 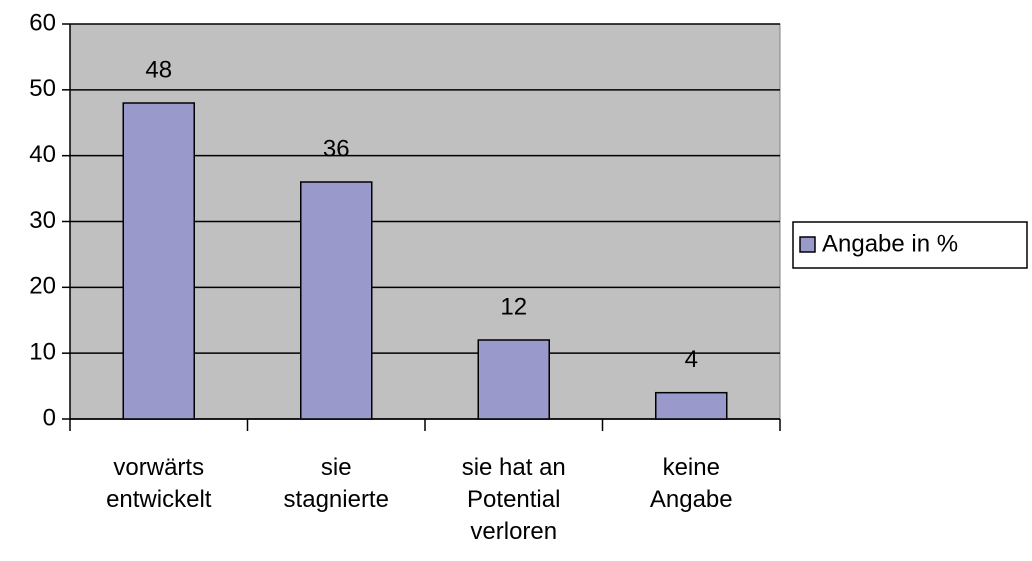 What do you see at coordinates (42, 154) in the screenshot?
I see `y-tick-label: 40` at bounding box center [42, 154].